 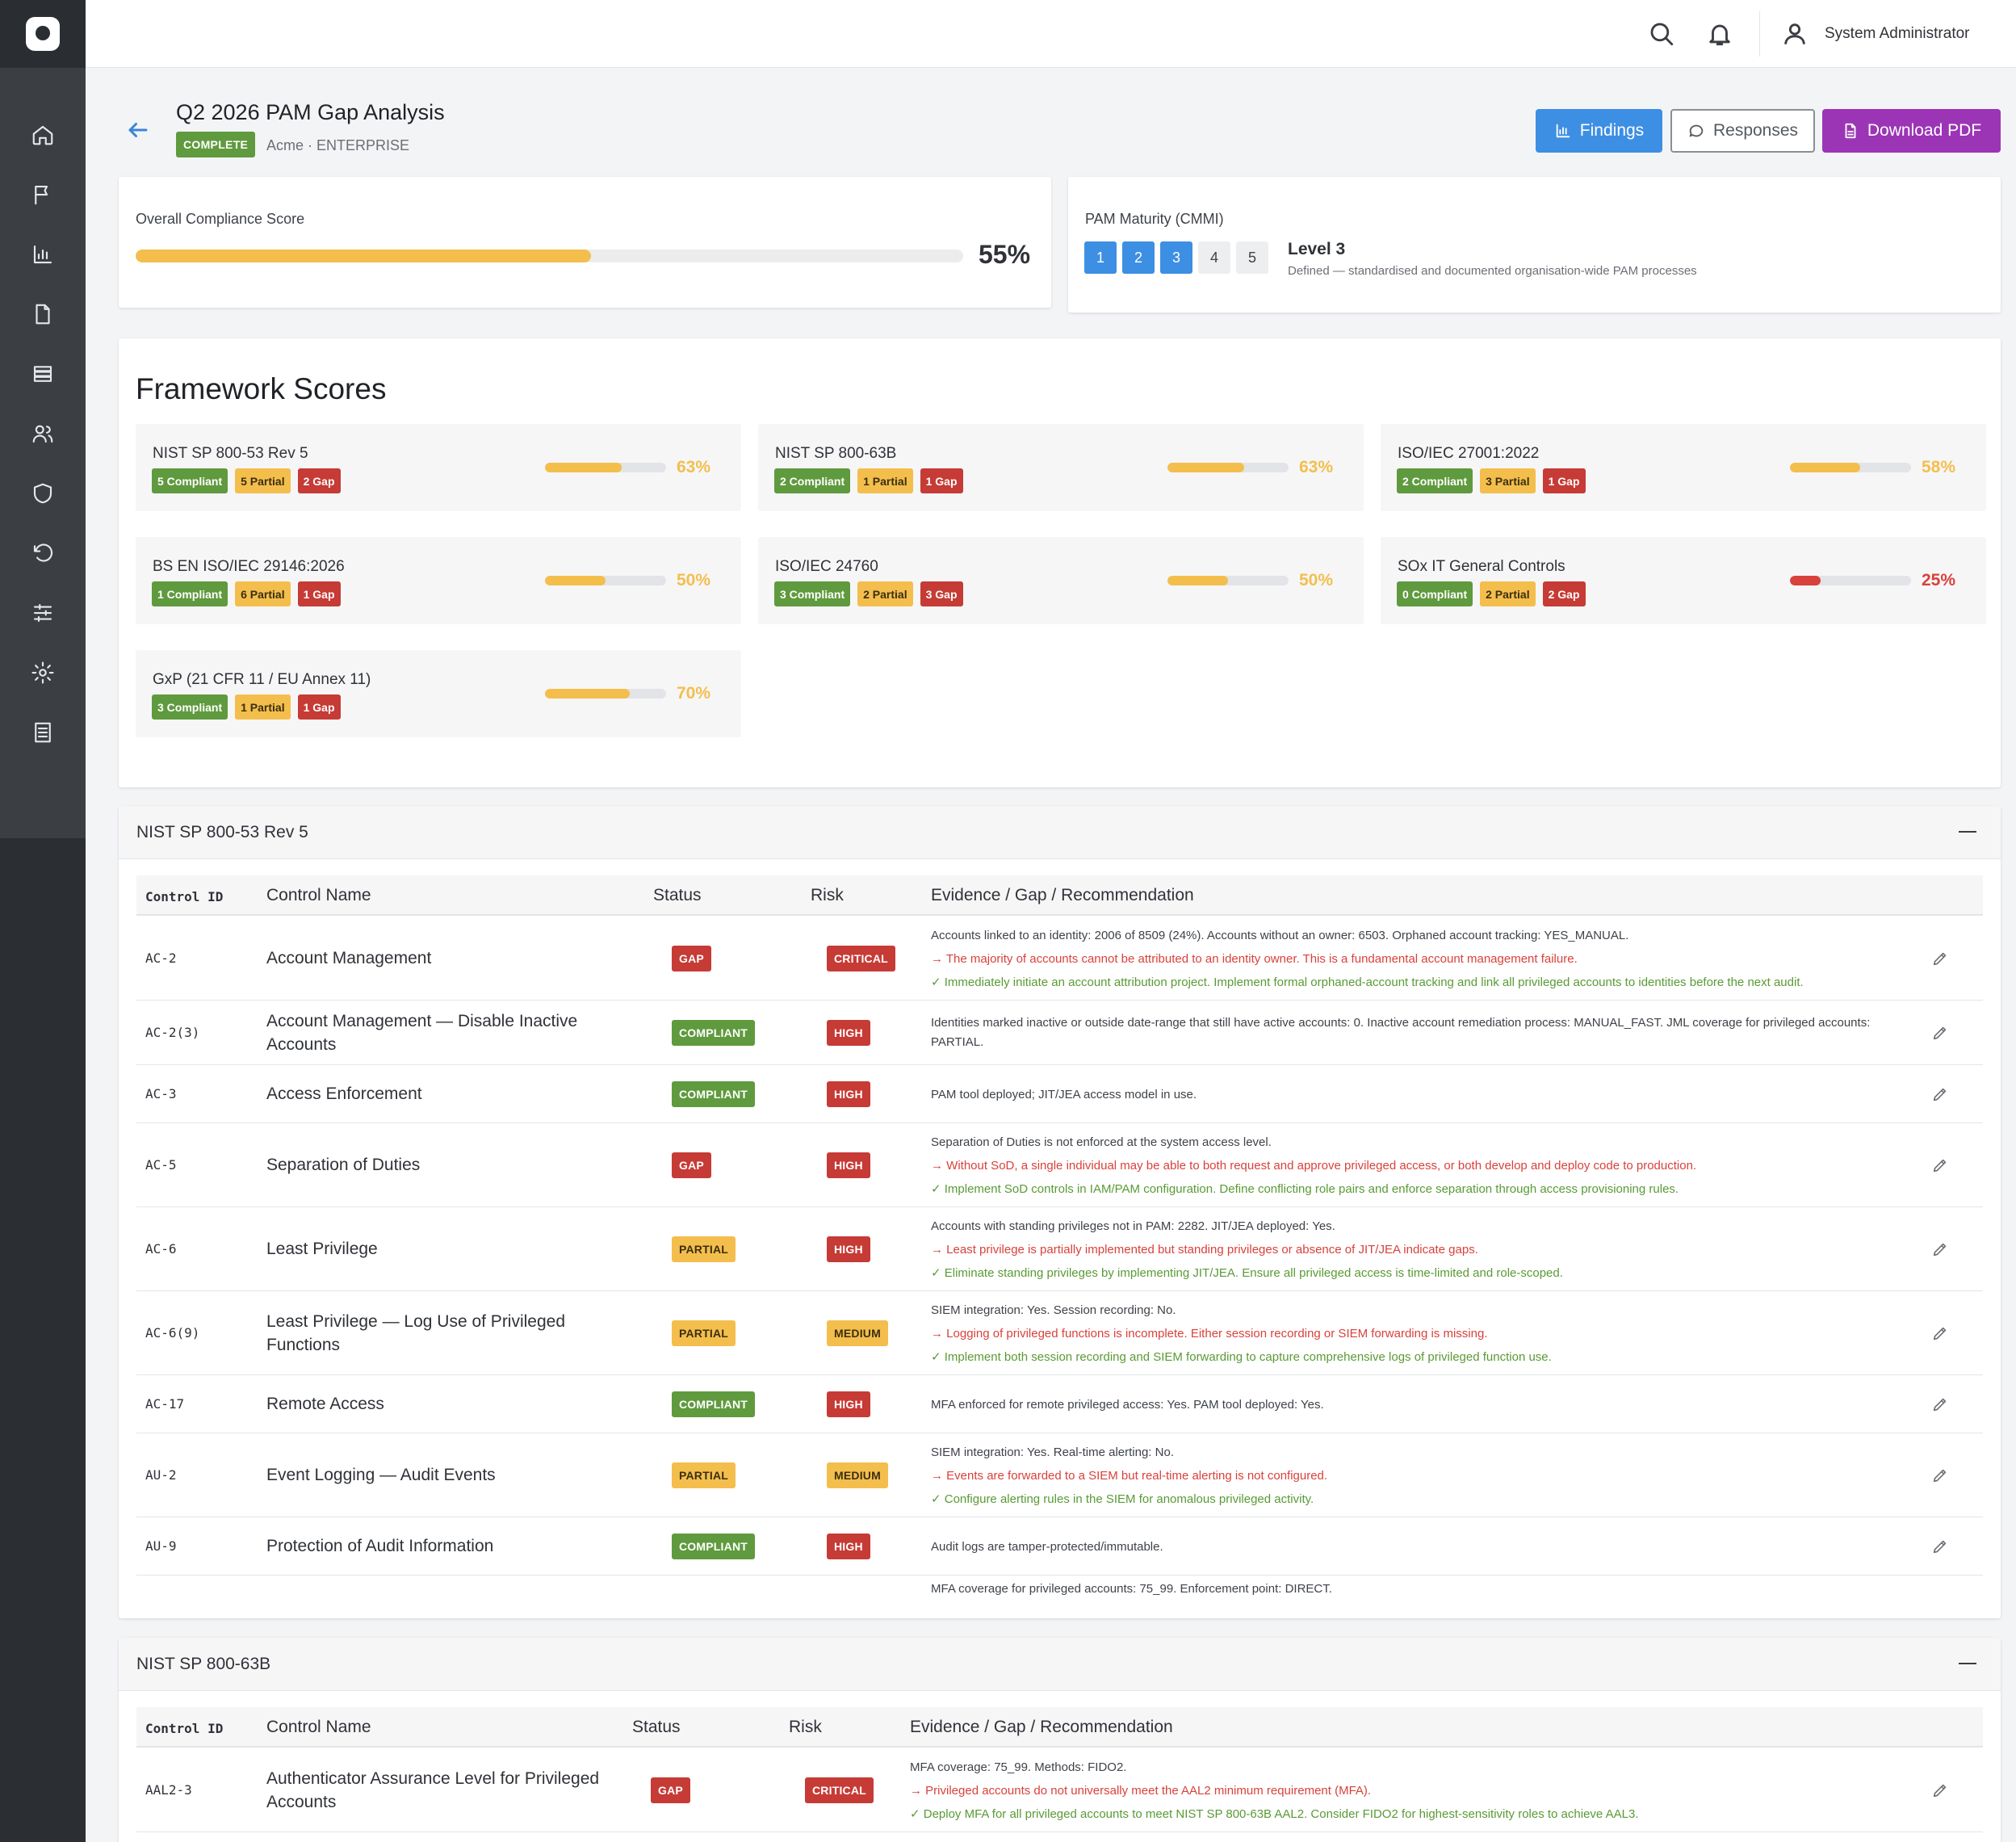 What do you see at coordinates (318, 895) in the screenshot?
I see `th-control-name: Control Name` at bounding box center [318, 895].